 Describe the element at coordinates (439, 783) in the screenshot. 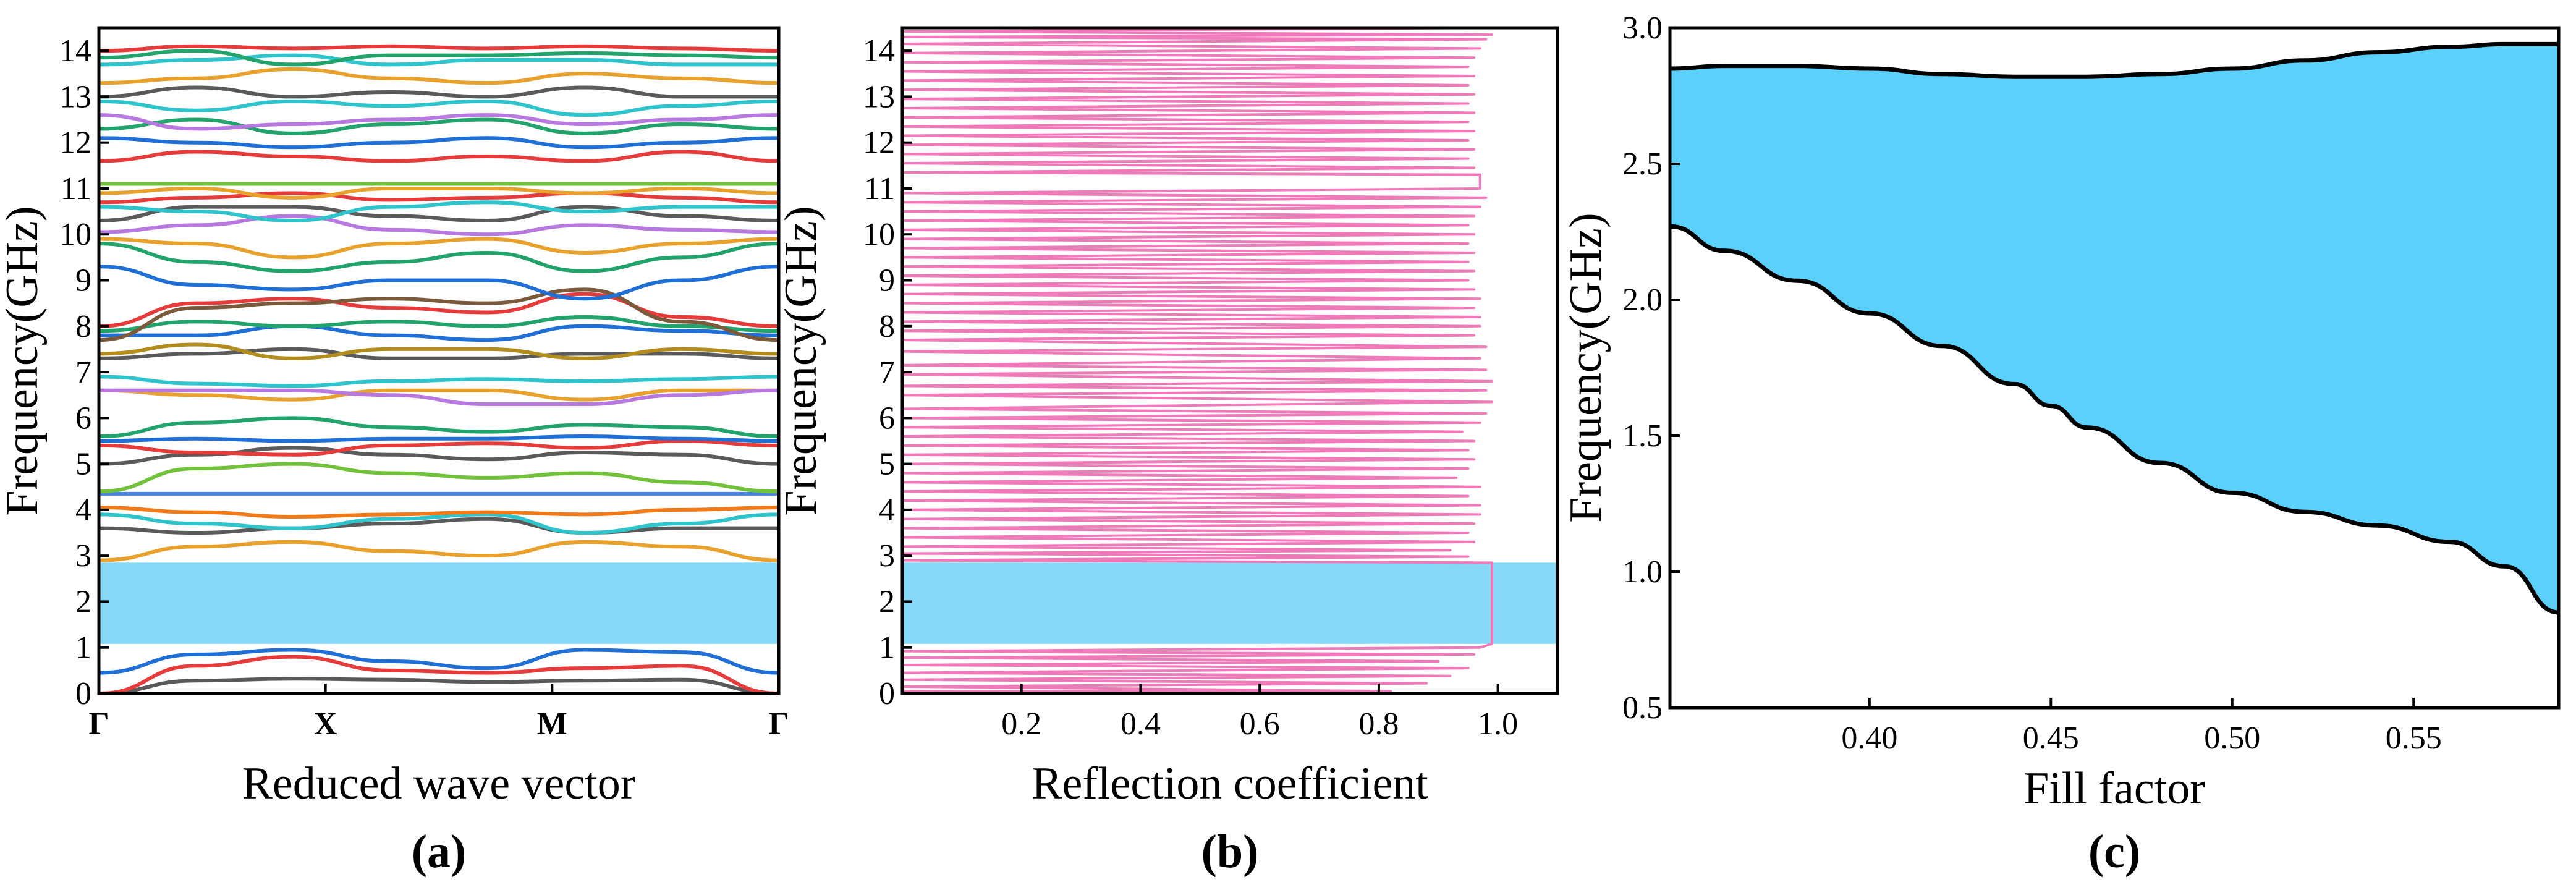

I see `panel-a-xlabel: Reduced wave vector` at that location.